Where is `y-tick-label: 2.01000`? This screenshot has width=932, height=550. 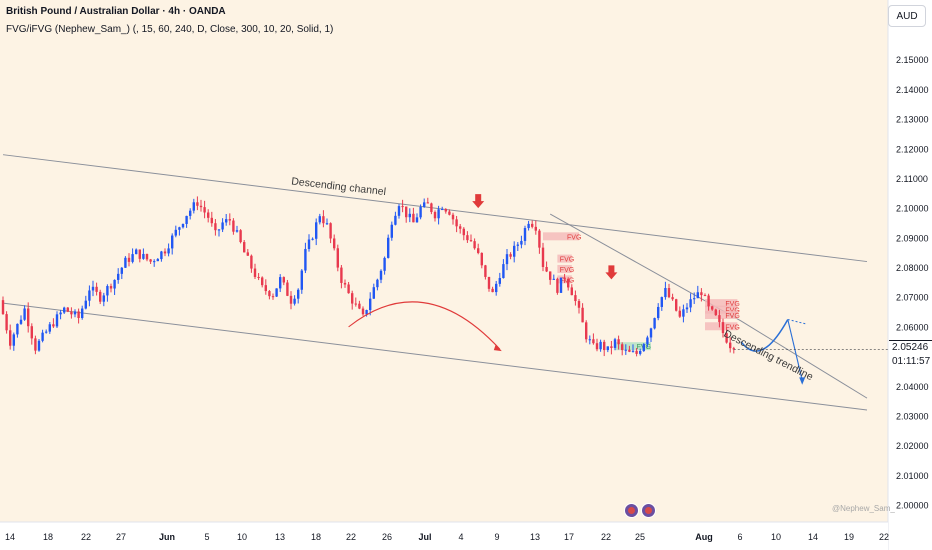 y-tick-label: 2.01000 is located at coordinates (912, 476).